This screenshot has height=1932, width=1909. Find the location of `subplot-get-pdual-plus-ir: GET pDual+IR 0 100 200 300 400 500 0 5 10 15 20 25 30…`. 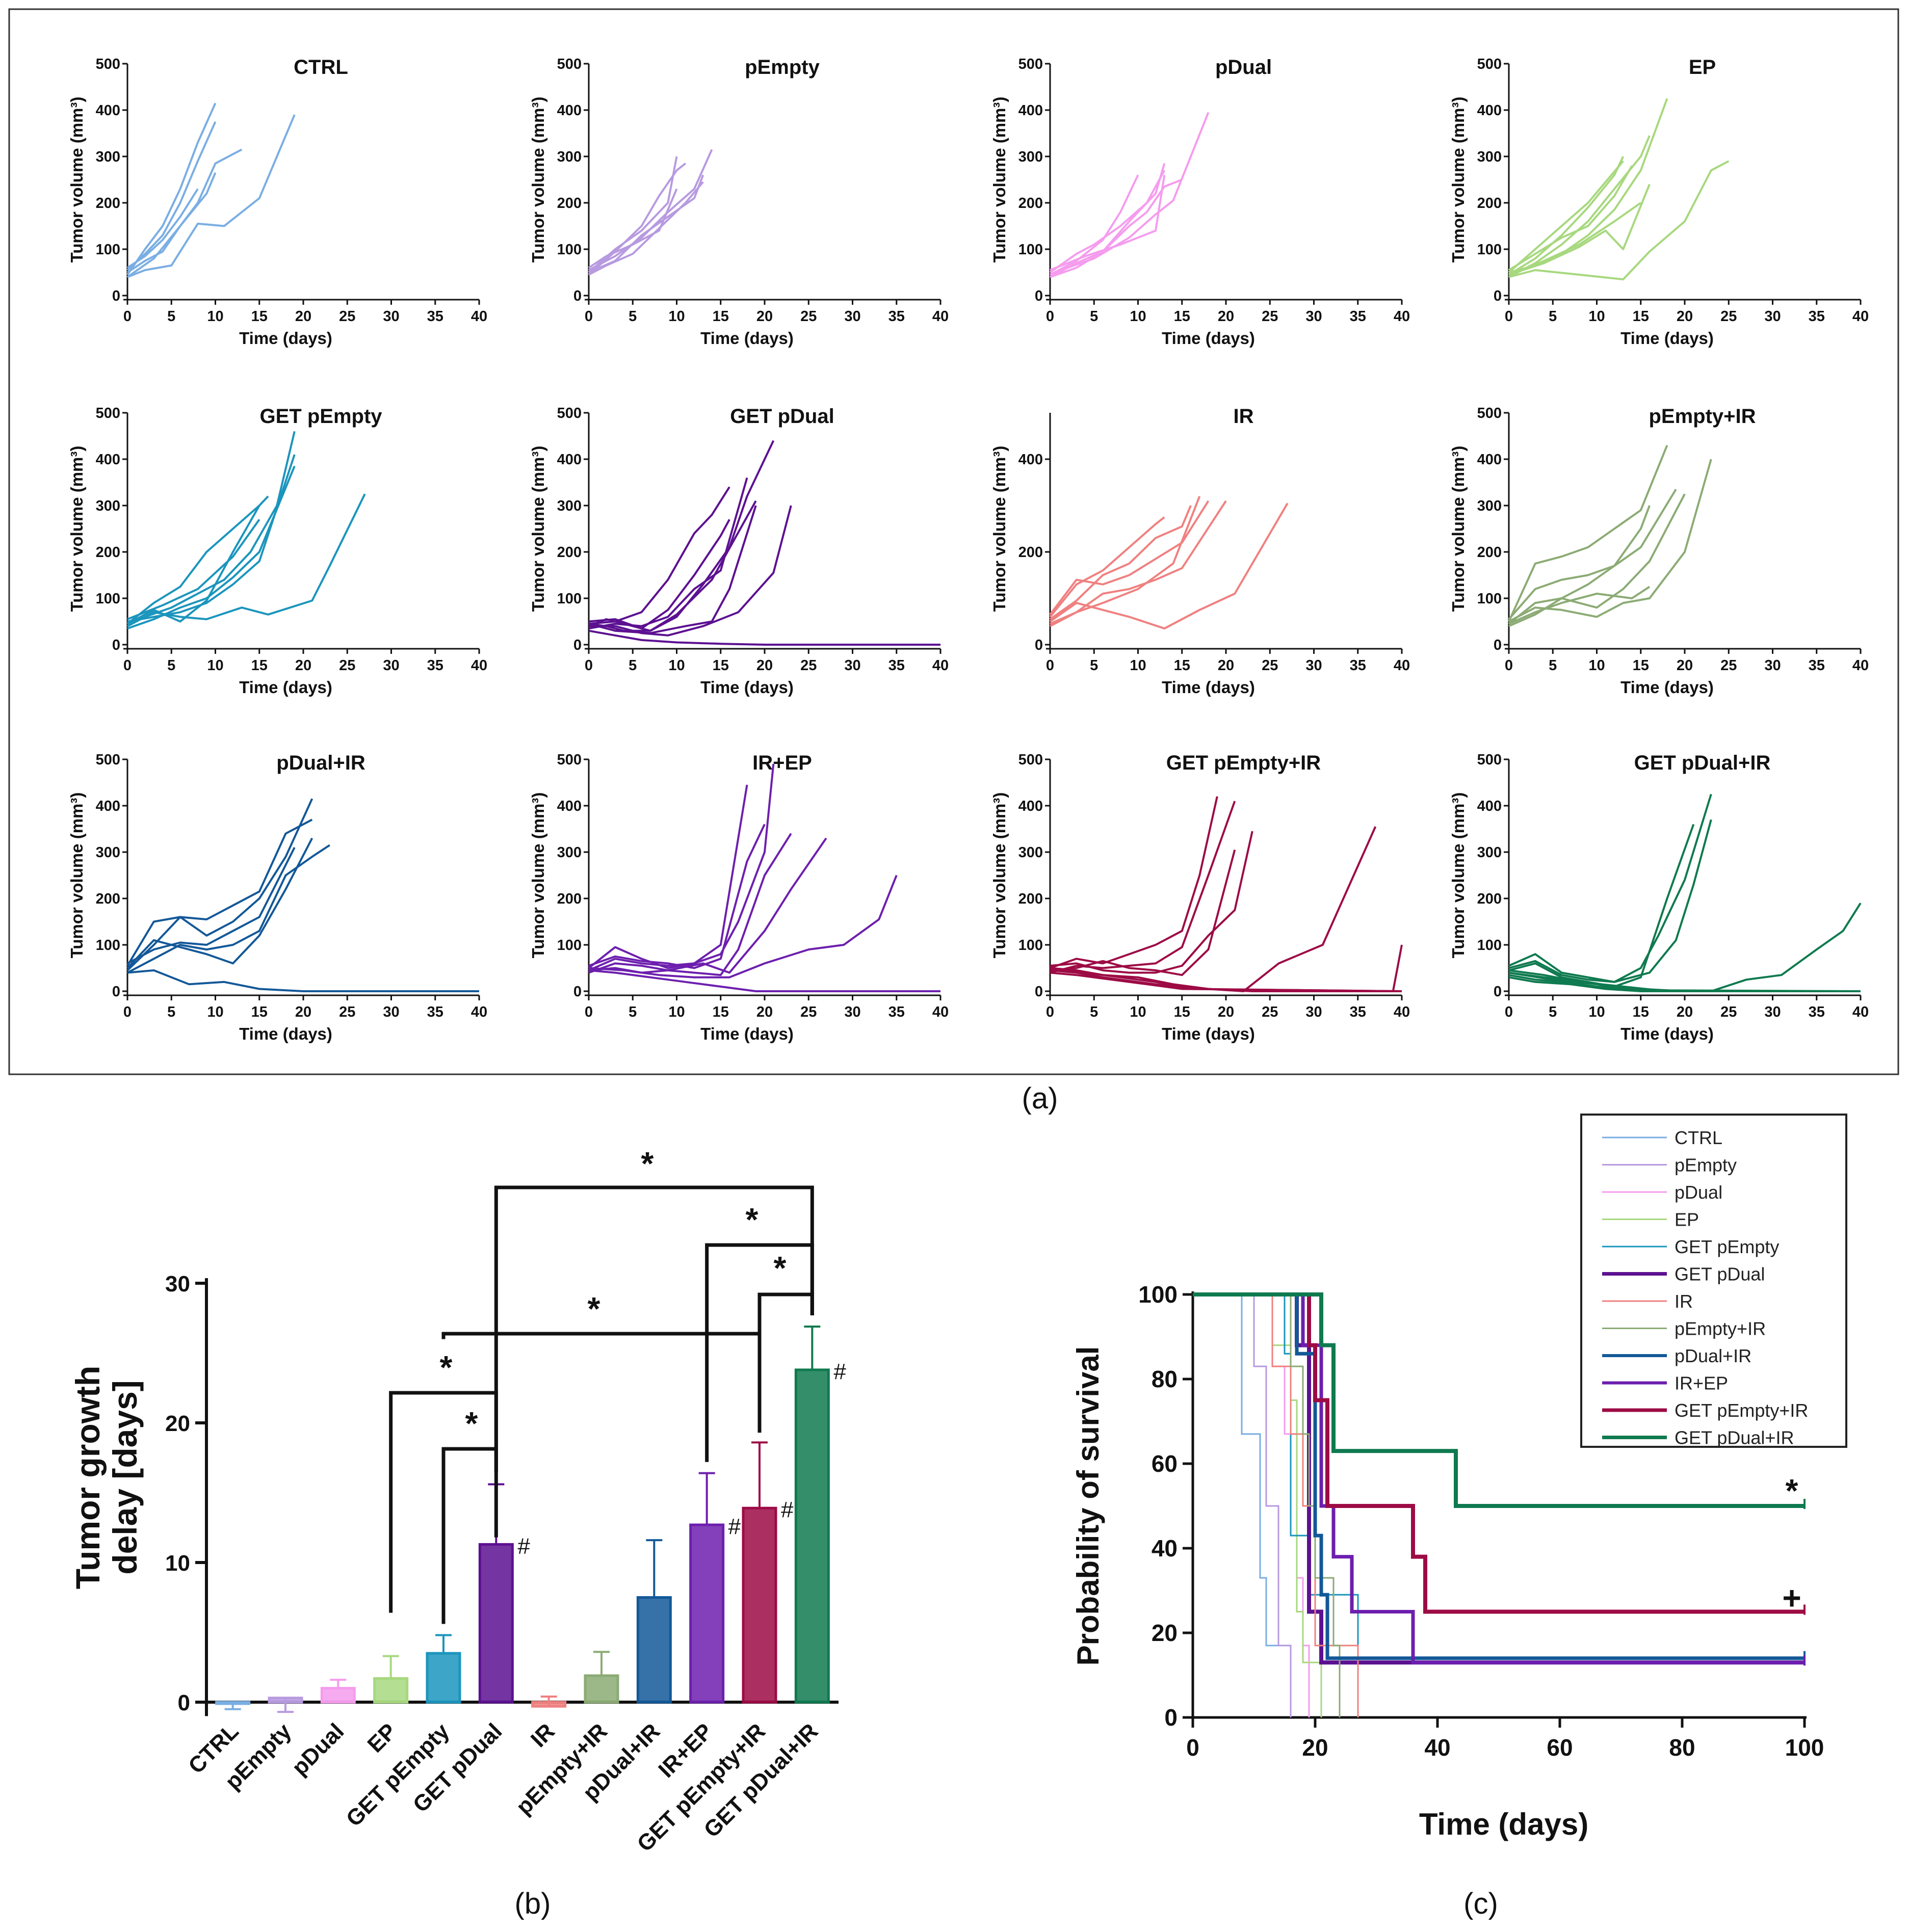

subplot-get-pdual-plus-ir: GET pDual+IR 0 100 200 300 400 500 0 5 10 15 20 25 30… is located at coordinates (1659, 898).